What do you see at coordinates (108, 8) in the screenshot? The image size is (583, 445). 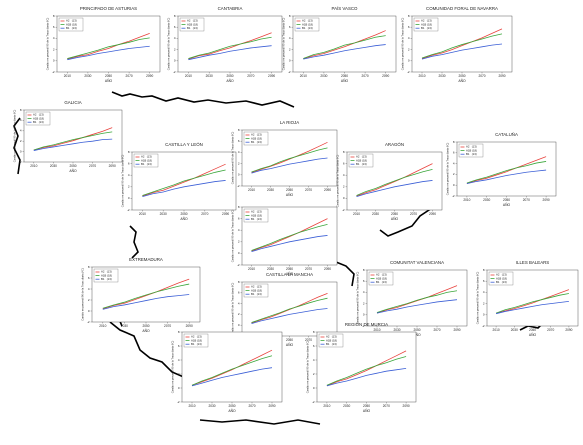 I see `chart-title: PRINCIPADO DE ASTURIAS` at bounding box center [108, 8].